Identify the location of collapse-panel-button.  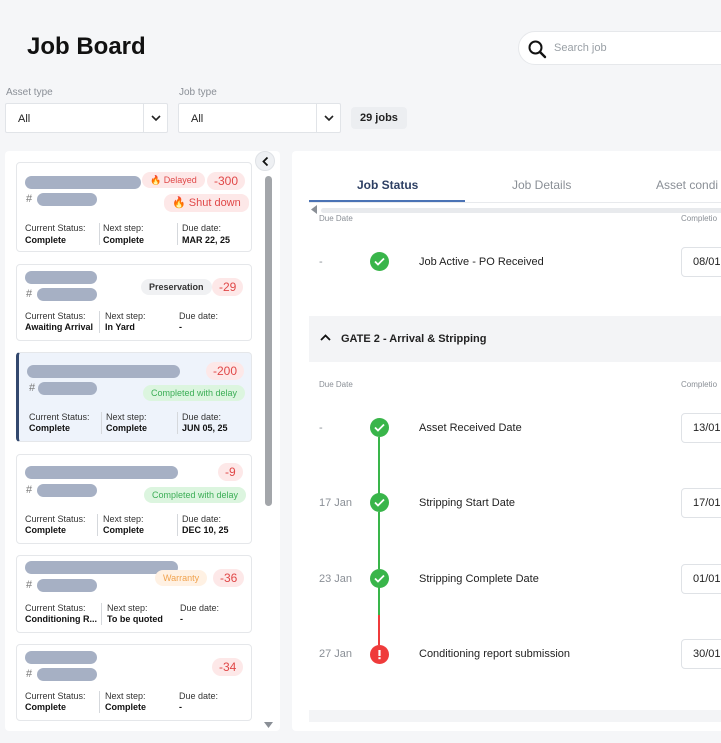
(265, 161).